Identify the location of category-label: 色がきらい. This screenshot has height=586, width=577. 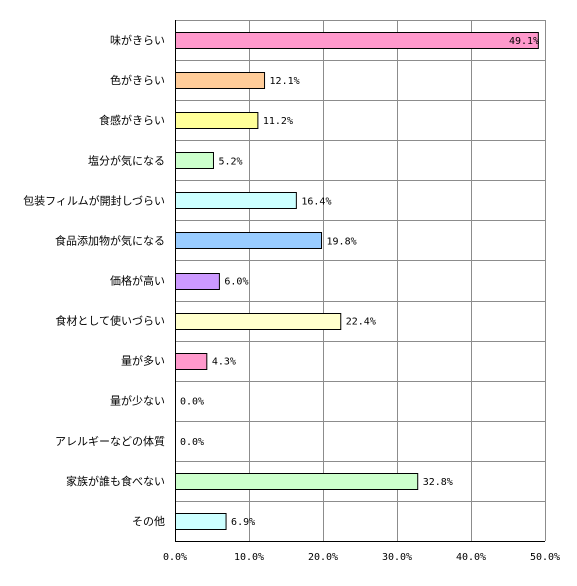
(137, 80).